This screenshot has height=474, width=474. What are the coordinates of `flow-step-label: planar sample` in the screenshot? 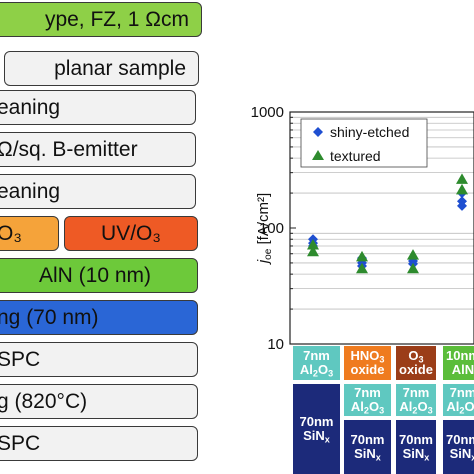 It's located at (120, 68).